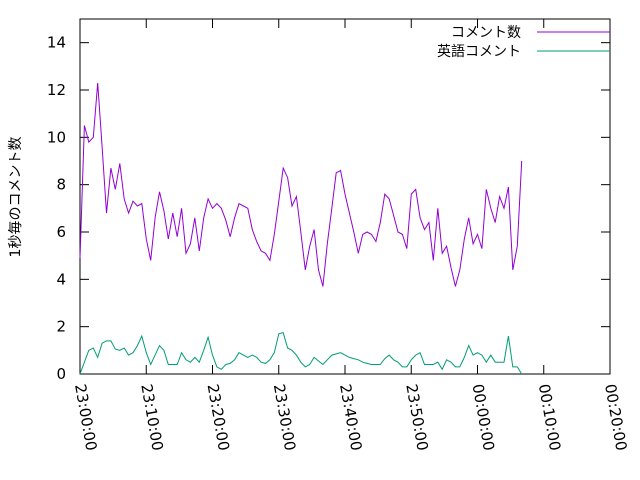 The width and height of the screenshot is (640, 480). I want to click on x-tick-label: 00:10:00, so click(549, 417).